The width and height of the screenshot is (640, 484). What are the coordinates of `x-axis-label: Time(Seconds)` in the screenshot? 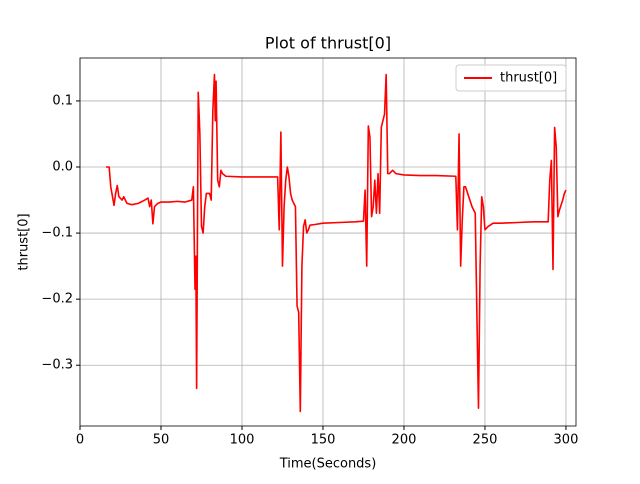 It's located at (328, 464).